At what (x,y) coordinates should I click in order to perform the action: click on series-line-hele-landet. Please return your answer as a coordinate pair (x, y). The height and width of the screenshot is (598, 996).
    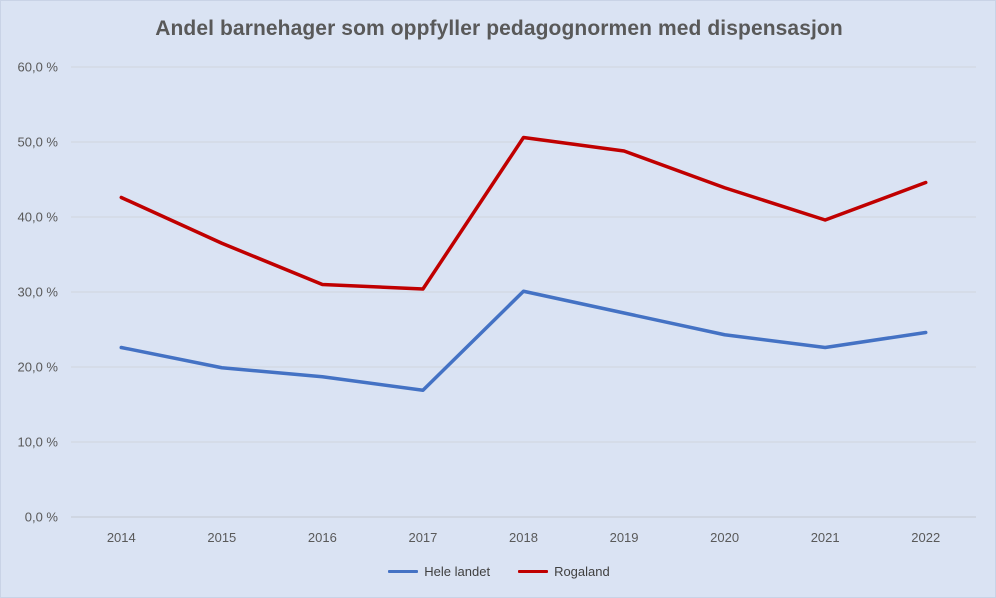
    Looking at the image, I should click on (523, 340).